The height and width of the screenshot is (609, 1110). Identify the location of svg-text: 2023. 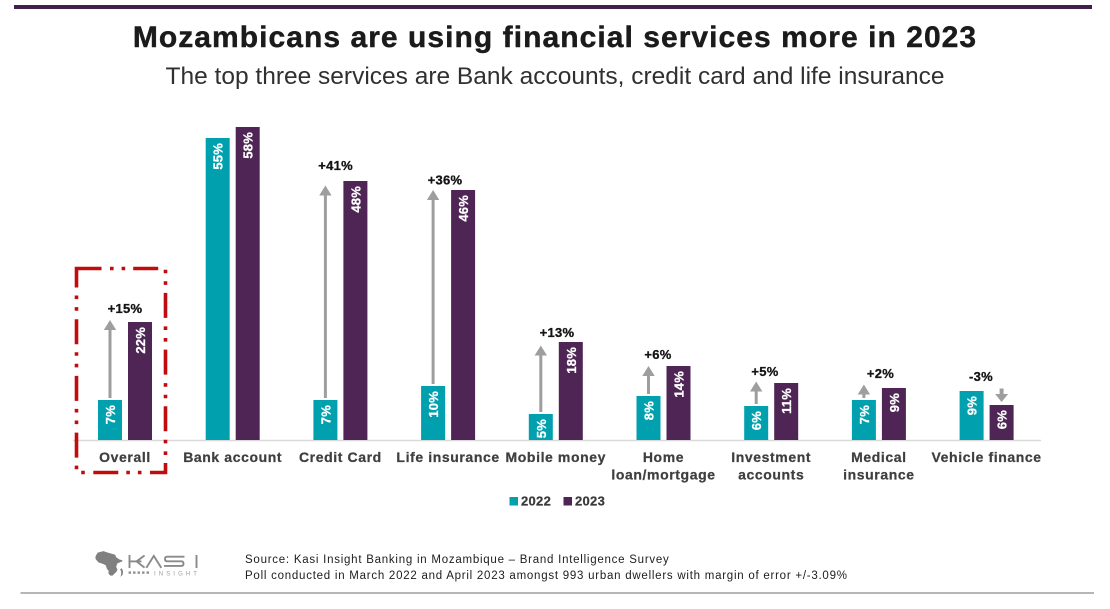
(590, 501).